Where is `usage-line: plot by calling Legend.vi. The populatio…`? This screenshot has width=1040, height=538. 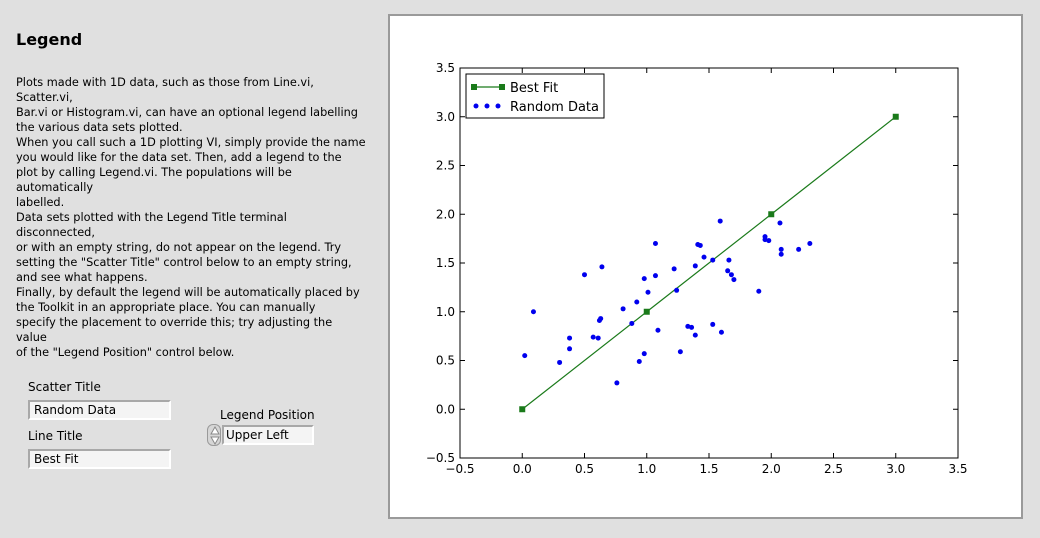
usage-line: plot by calling Legend.vi. The populatio… is located at coordinates (154, 180).